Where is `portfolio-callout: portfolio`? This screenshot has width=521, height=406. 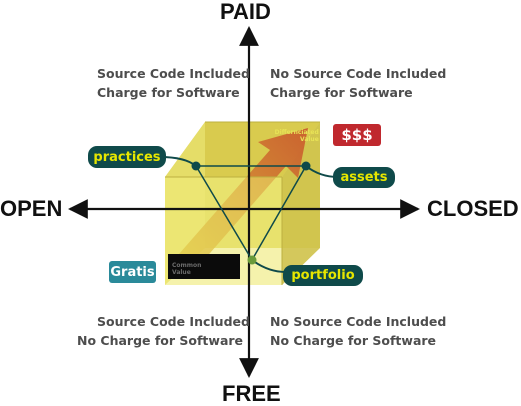
portfolio-callout: portfolio is located at coordinates (323, 275).